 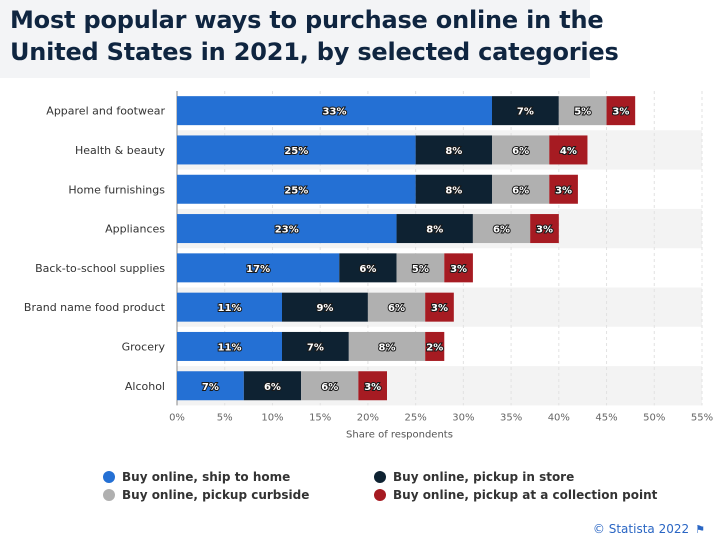 I want to click on x-axis-label: Share of respondents, so click(x=399, y=434).